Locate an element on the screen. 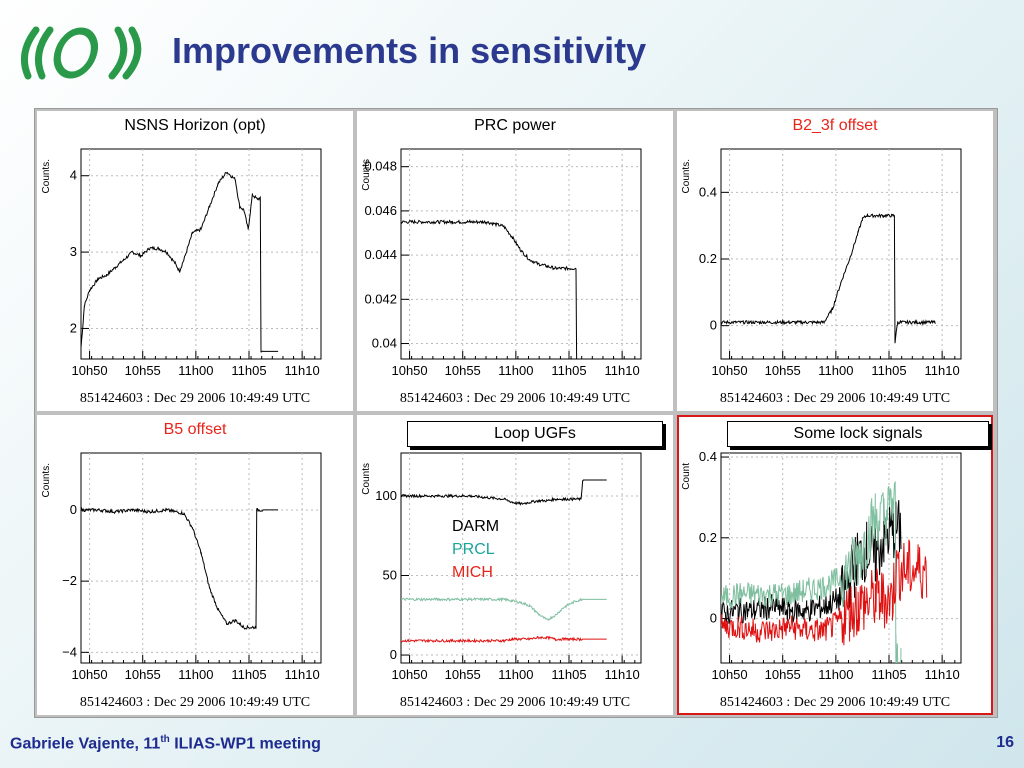  chart-nsns-horizon: 10h50 10h55 11h00 11h05 11h10 2 3 4 Counts. is located at coordinates (181, 263).